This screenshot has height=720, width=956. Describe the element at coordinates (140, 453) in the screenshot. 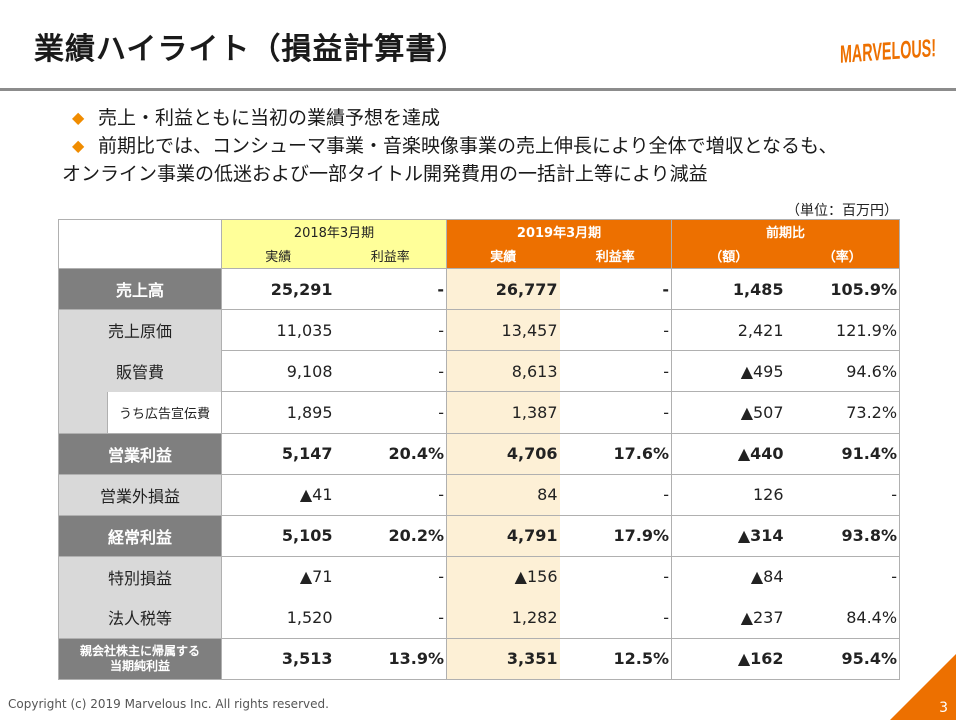

I see `row-label: 営業利益` at that location.